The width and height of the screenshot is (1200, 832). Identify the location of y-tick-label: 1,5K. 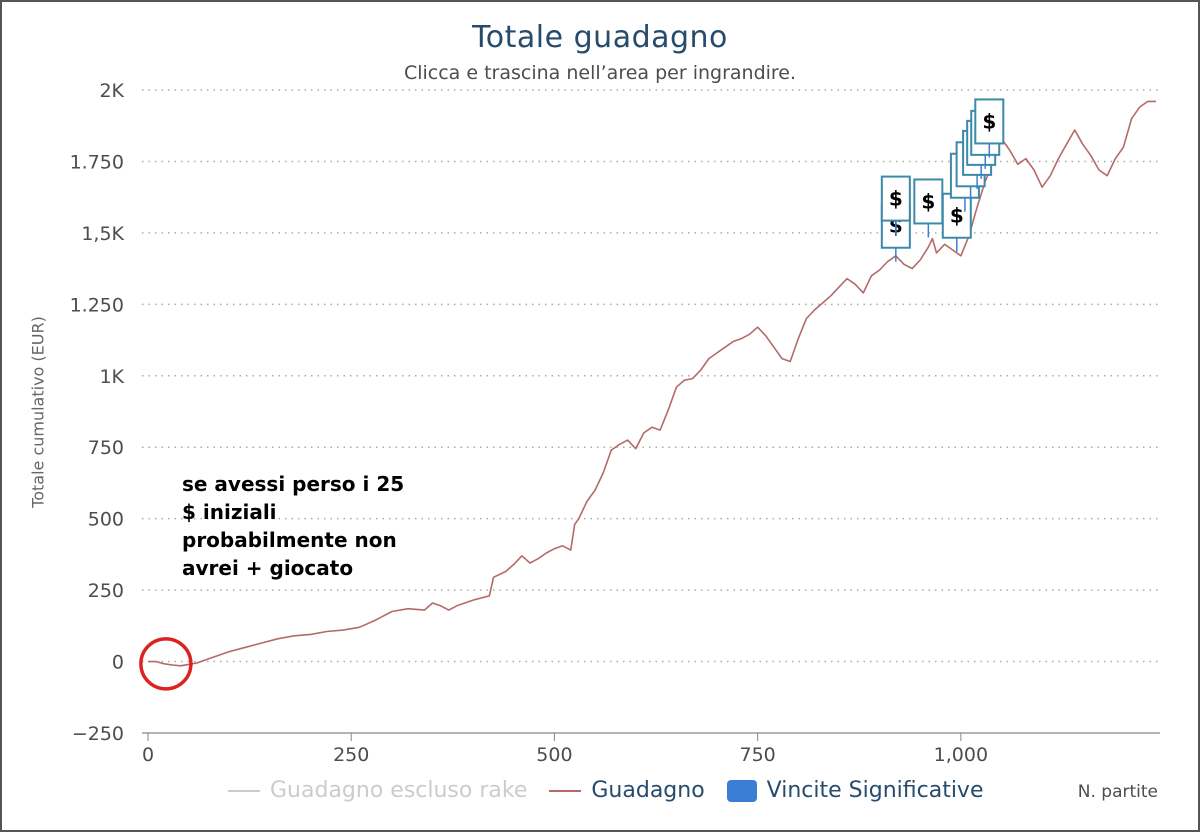
(102, 234).